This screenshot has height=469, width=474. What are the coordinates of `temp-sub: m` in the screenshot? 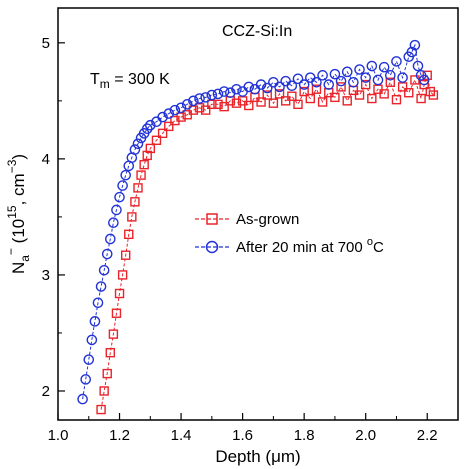 It's located at (105, 84).